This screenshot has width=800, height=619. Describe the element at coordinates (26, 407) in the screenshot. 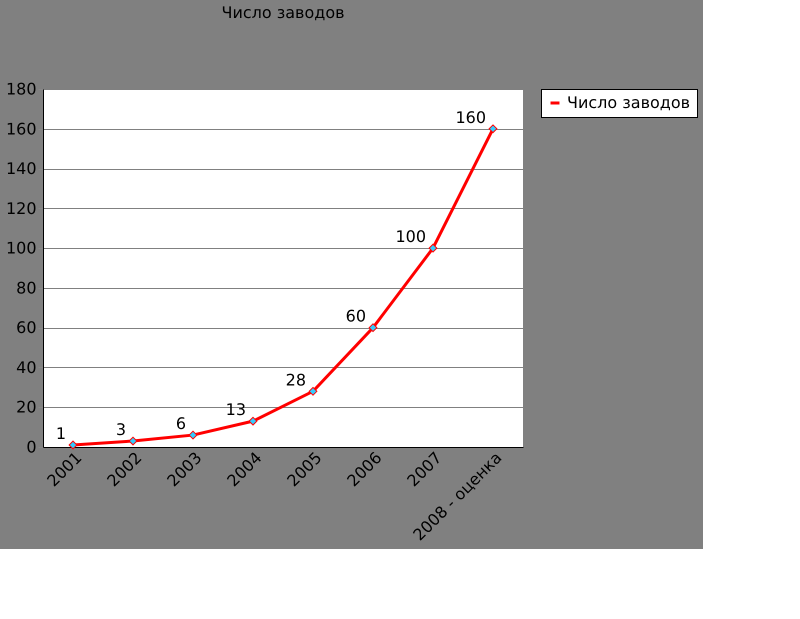

I see `y-tick-label: 20` at that location.